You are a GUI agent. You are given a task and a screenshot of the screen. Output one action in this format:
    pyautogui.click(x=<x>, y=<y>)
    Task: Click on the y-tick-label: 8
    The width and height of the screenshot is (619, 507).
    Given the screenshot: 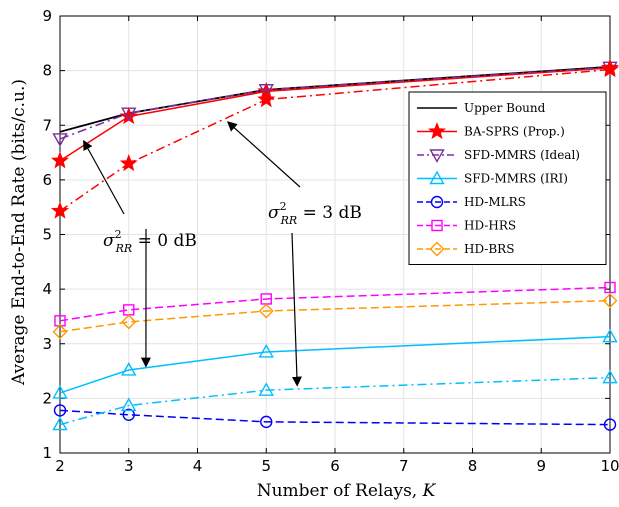 What is the action you would take?
    pyautogui.click(x=47, y=71)
    